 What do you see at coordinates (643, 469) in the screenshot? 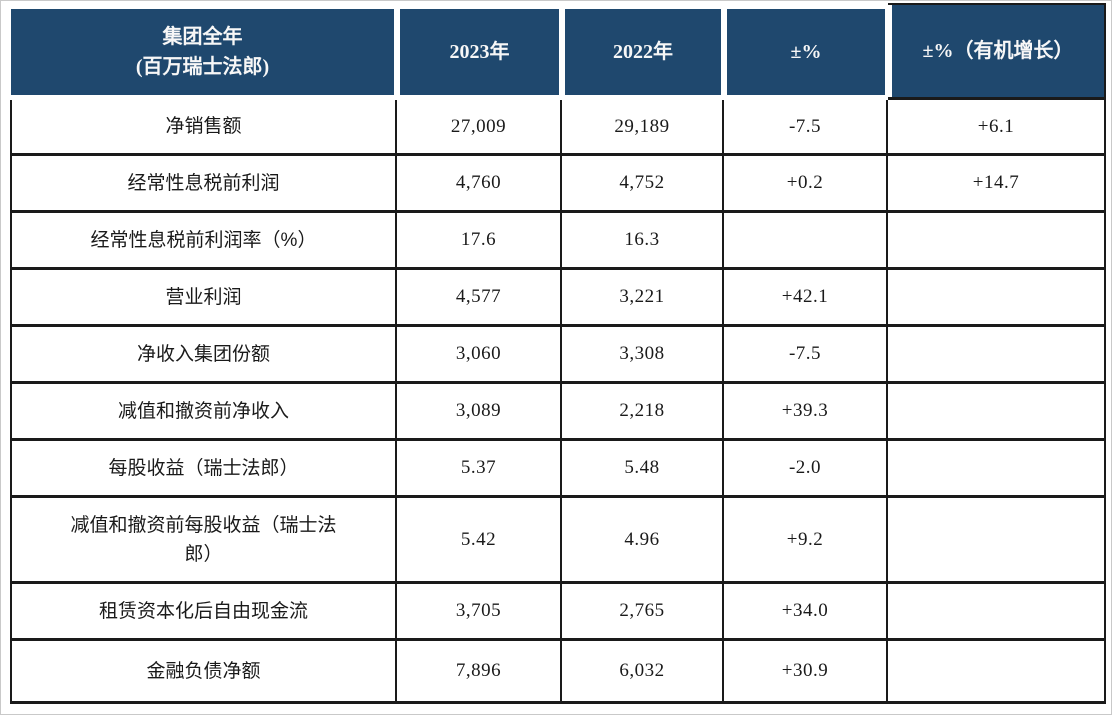
I see `value-2022: 5.48` at bounding box center [643, 469].